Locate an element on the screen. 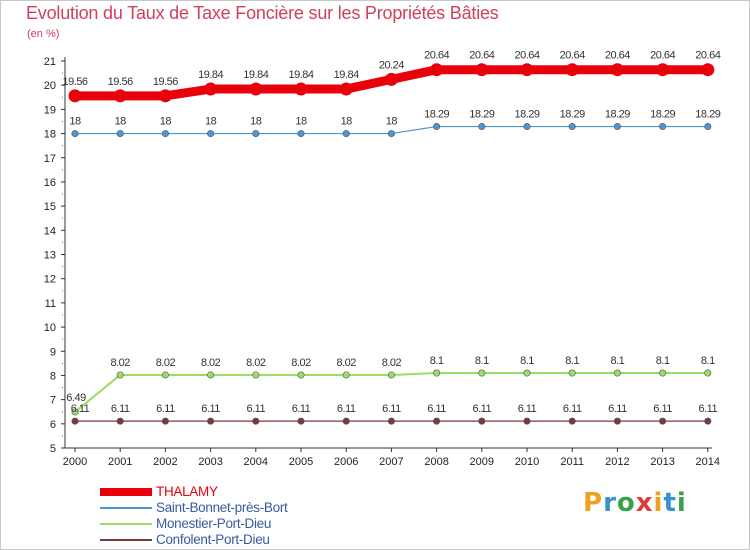 This screenshot has height=550, width=750. y-tick-label: 12 is located at coordinates (50, 280).